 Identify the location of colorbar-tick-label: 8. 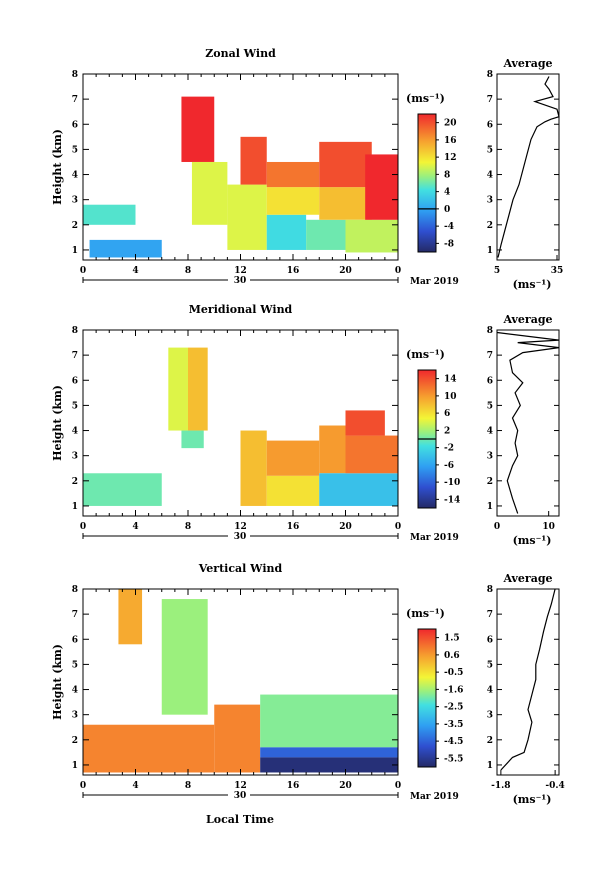
(447, 175).